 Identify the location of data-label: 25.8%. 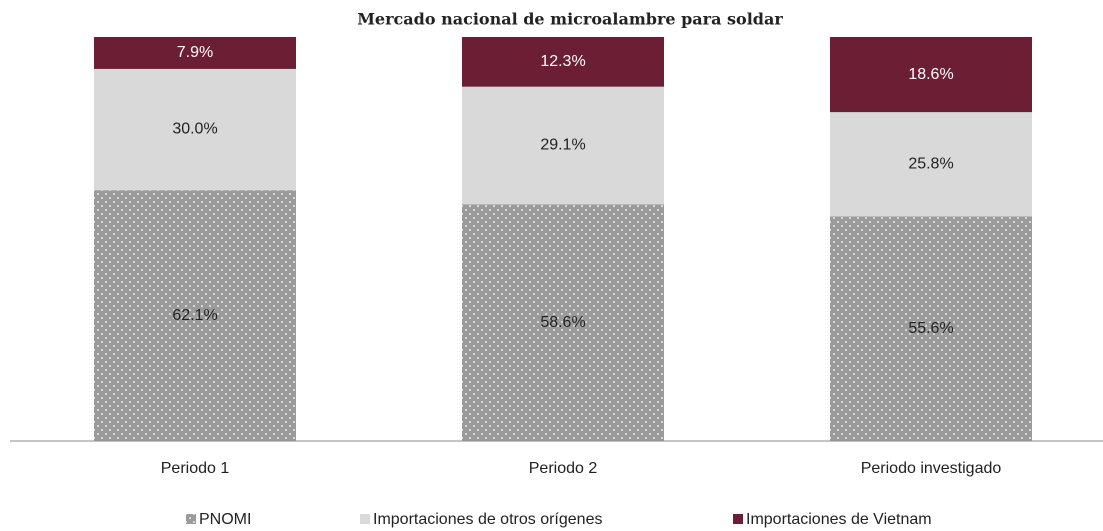
(930, 163).